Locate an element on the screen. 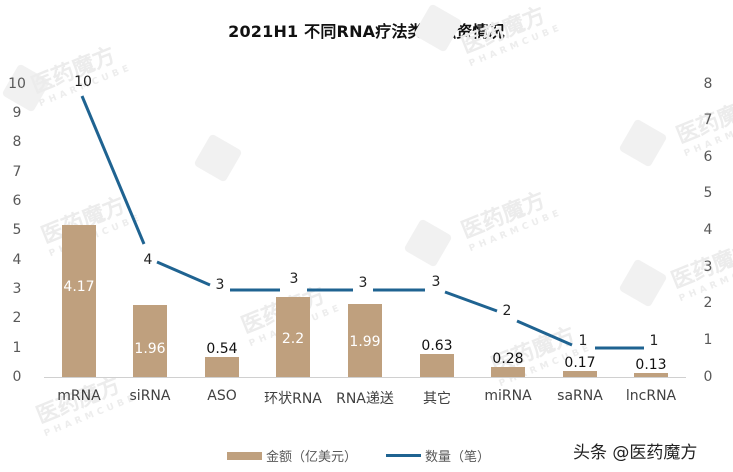 Image resolution: width=733 pixels, height=472 pixels. bar-lncRNA is located at coordinates (651, 375).